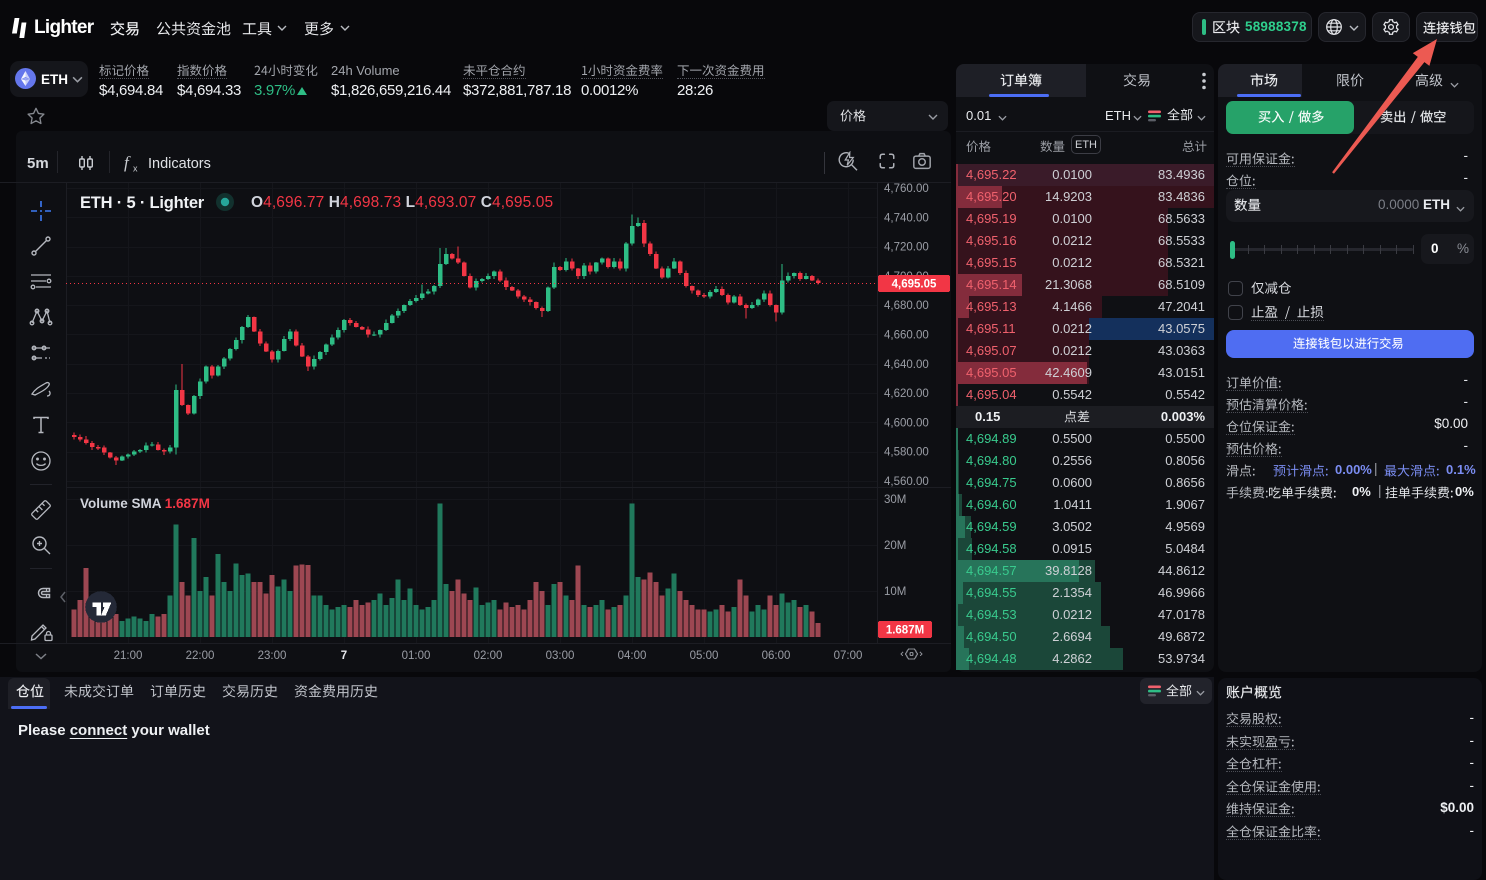 This screenshot has height=880, width=1486. I want to click on svg-text: 21:00, so click(128, 656).